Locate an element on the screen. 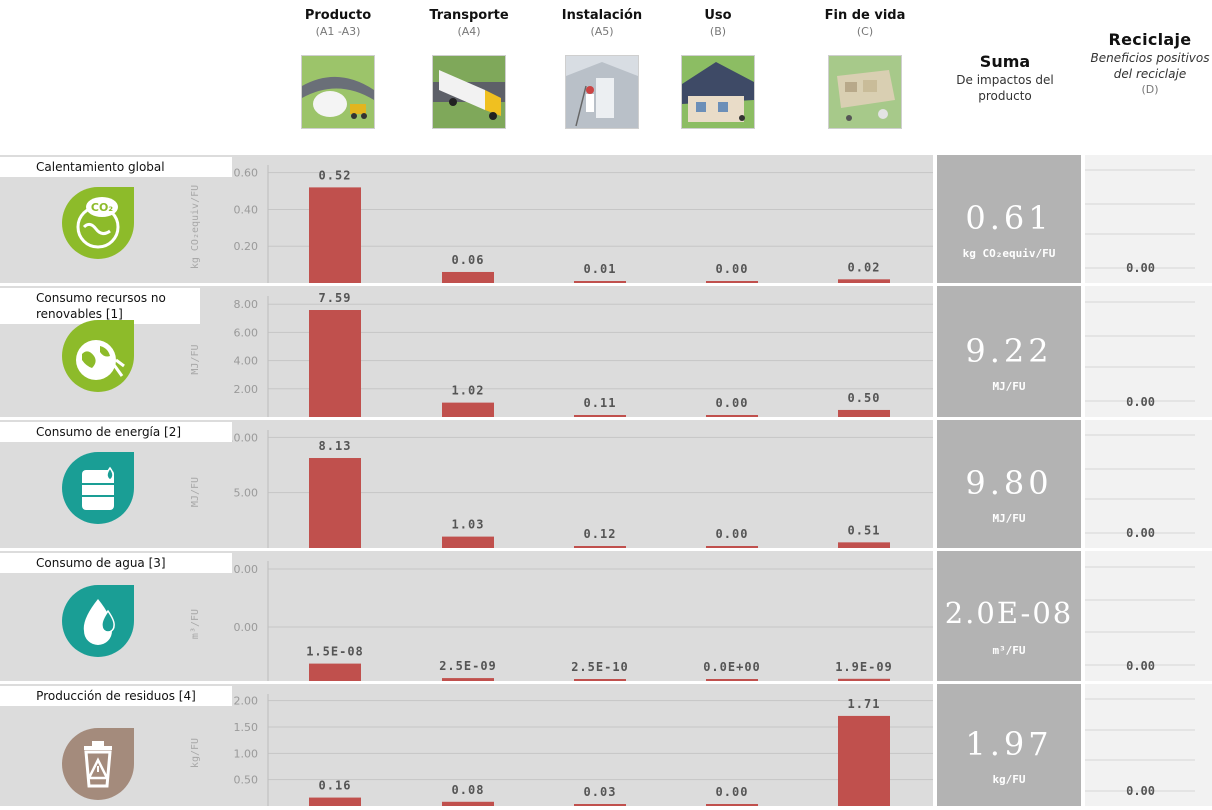 This screenshot has height=810, width=1212. stage-header-producto: Producto (A1 -A3) is located at coordinates (338, 68).